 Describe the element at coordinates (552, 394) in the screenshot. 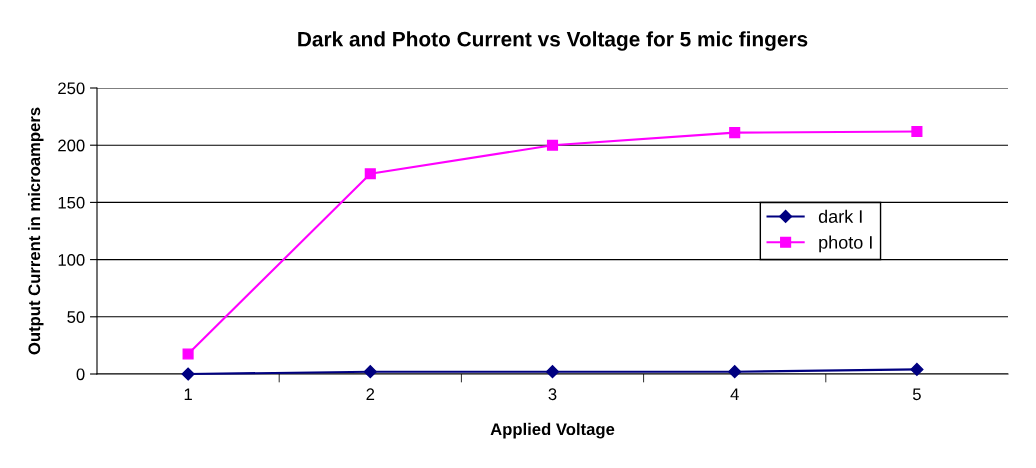

I see `x-tick-label: 3` at that location.